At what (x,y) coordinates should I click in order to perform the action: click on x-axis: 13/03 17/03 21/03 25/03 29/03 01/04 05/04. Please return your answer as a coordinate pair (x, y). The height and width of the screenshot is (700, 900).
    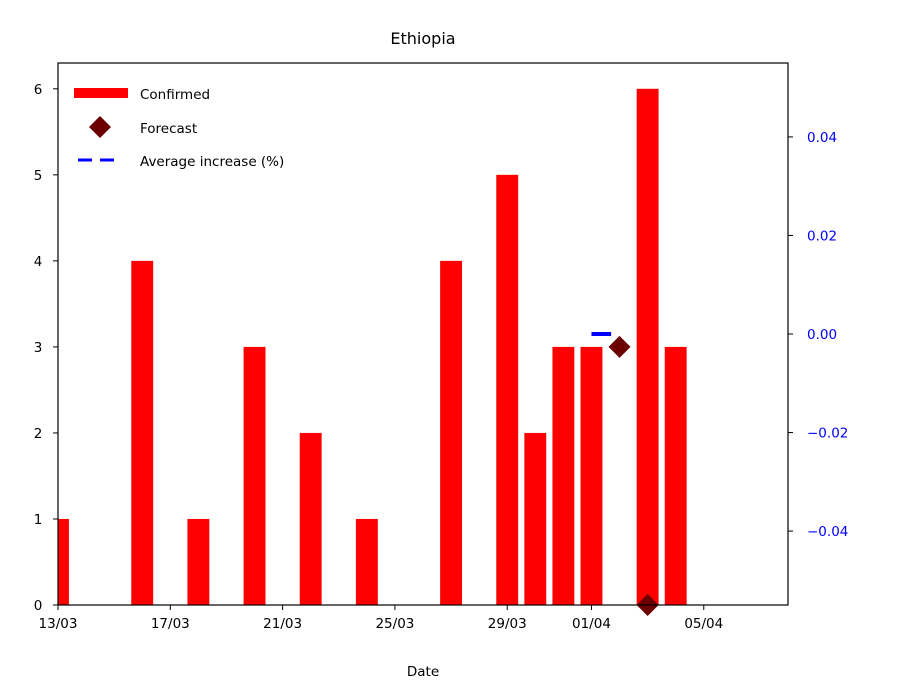
    Looking at the image, I should click on (381, 618).